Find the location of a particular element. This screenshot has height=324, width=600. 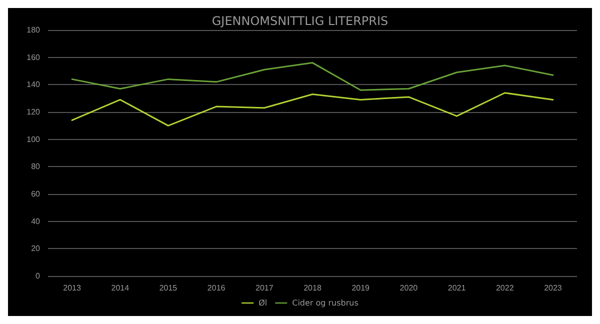

y-tick-label: 0 is located at coordinates (38, 276).